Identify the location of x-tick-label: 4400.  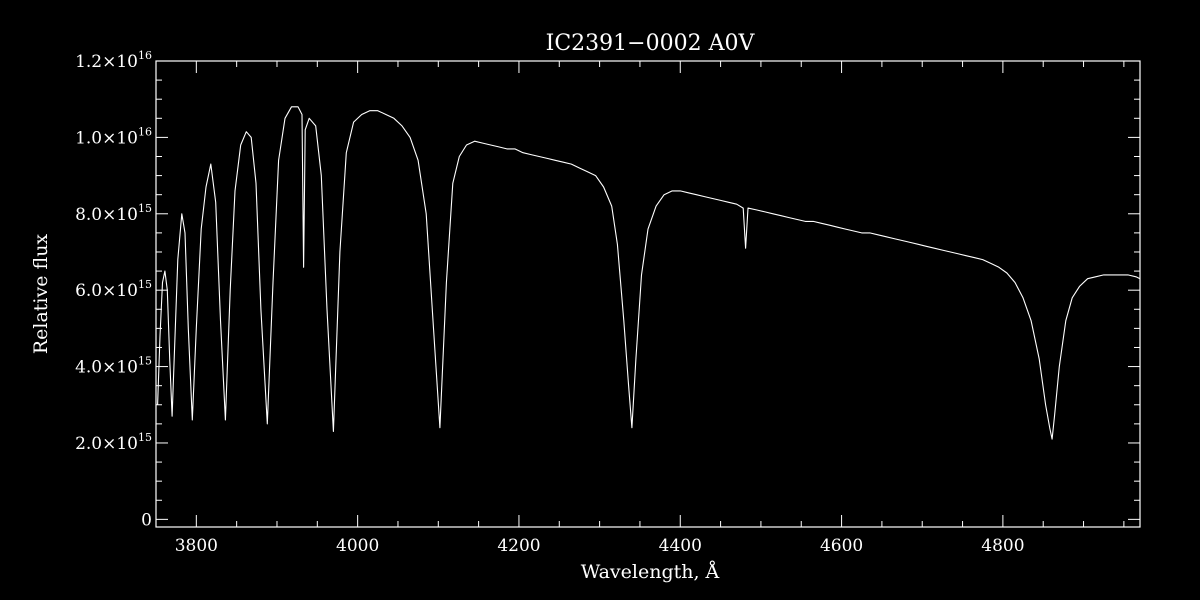
(680, 546).